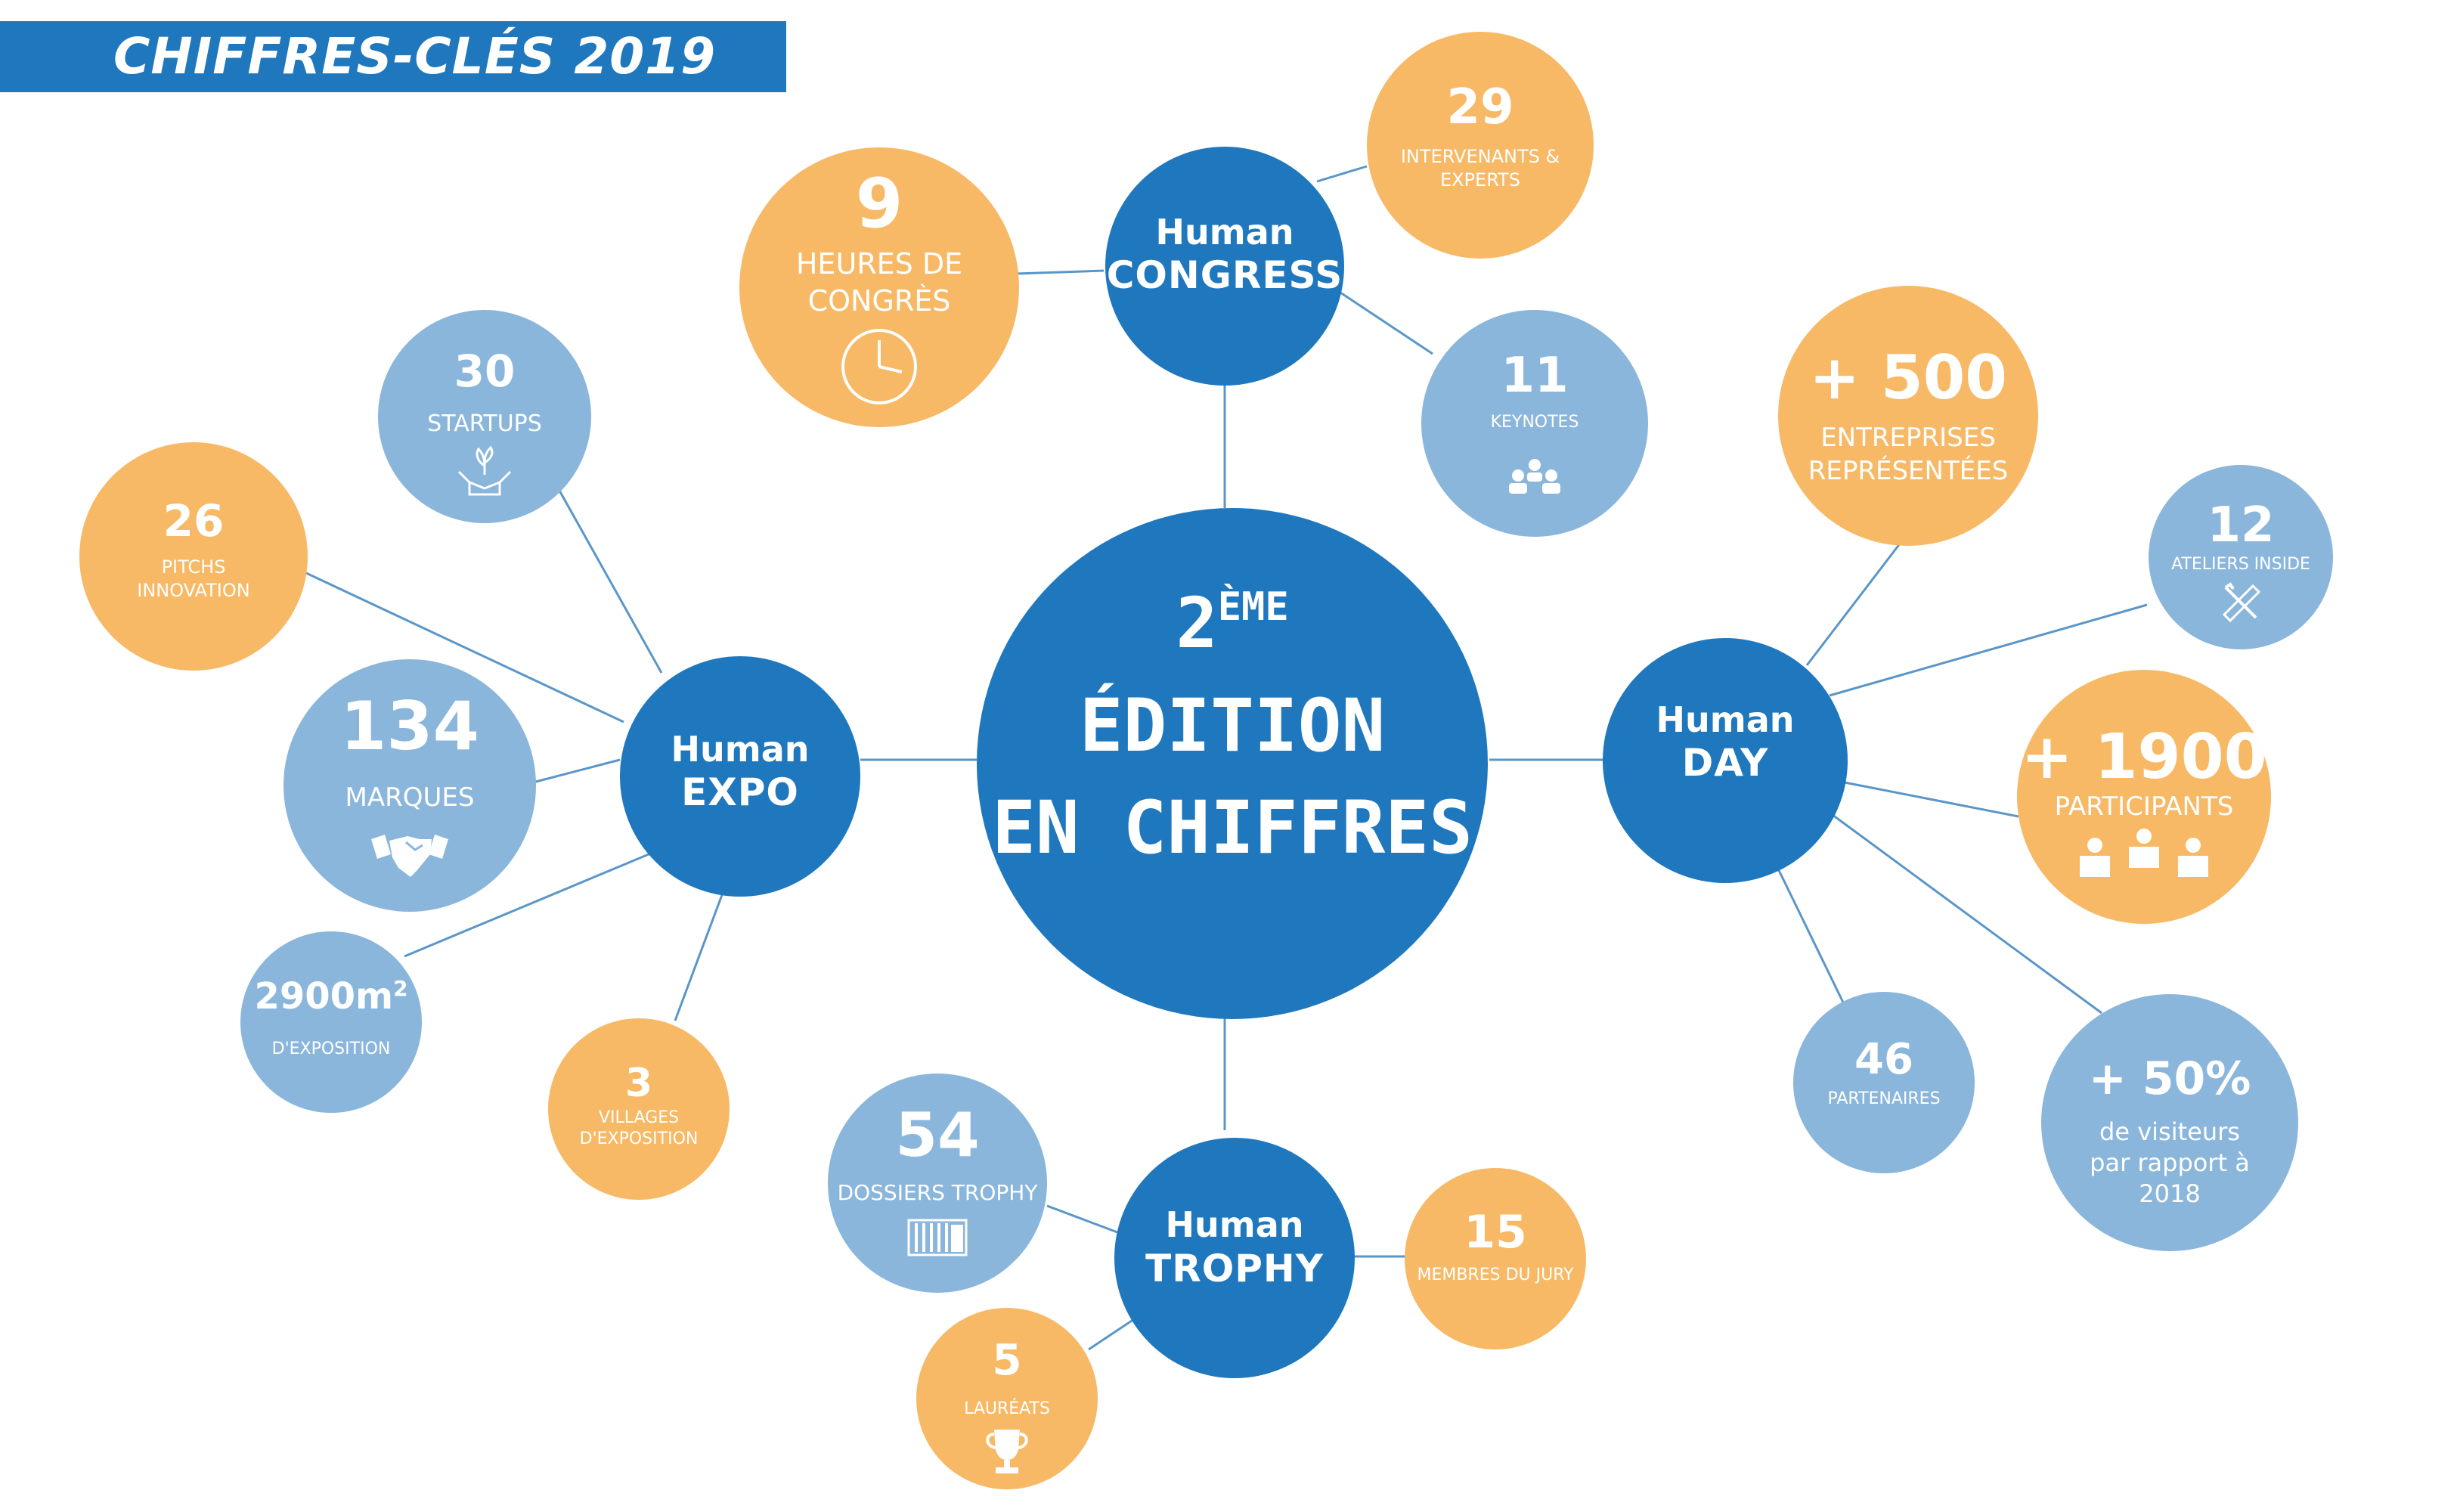  I want to click on link-expo-startups, so click(608, 578).